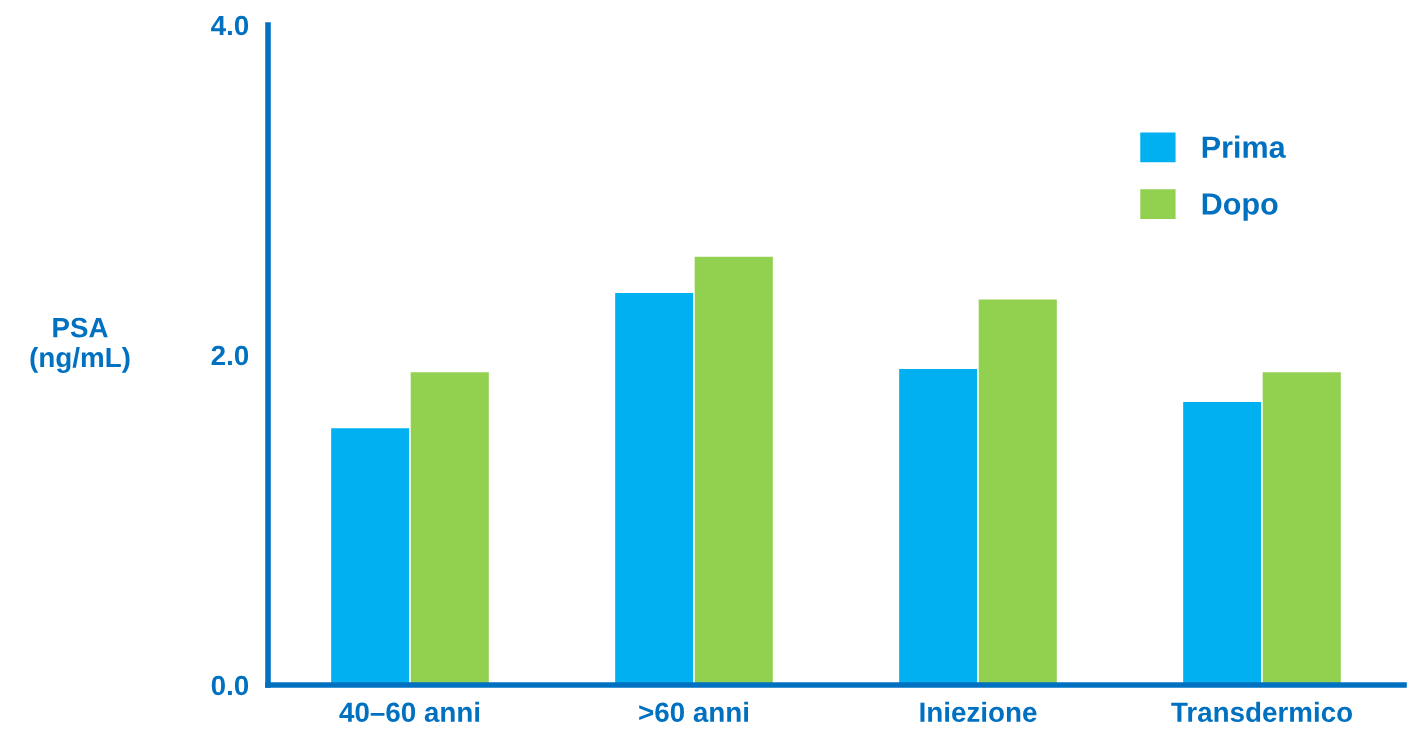 This screenshot has width=1410, height=753. What do you see at coordinates (1261, 712) in the screenshot?
I see `x-tick-label: Transdermico` at bounding box center [1261, 712].